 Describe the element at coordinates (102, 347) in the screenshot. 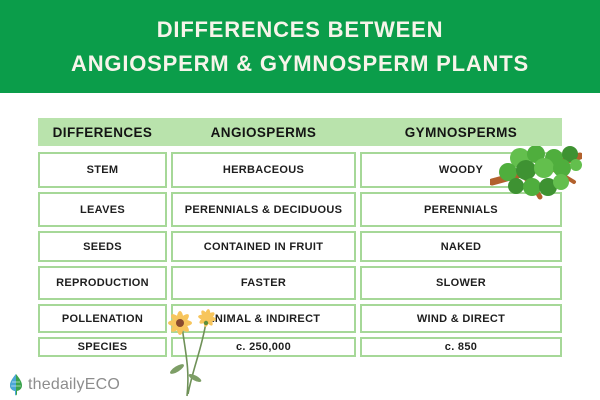

I see `cell-species-feature: SPECIES` at that location.